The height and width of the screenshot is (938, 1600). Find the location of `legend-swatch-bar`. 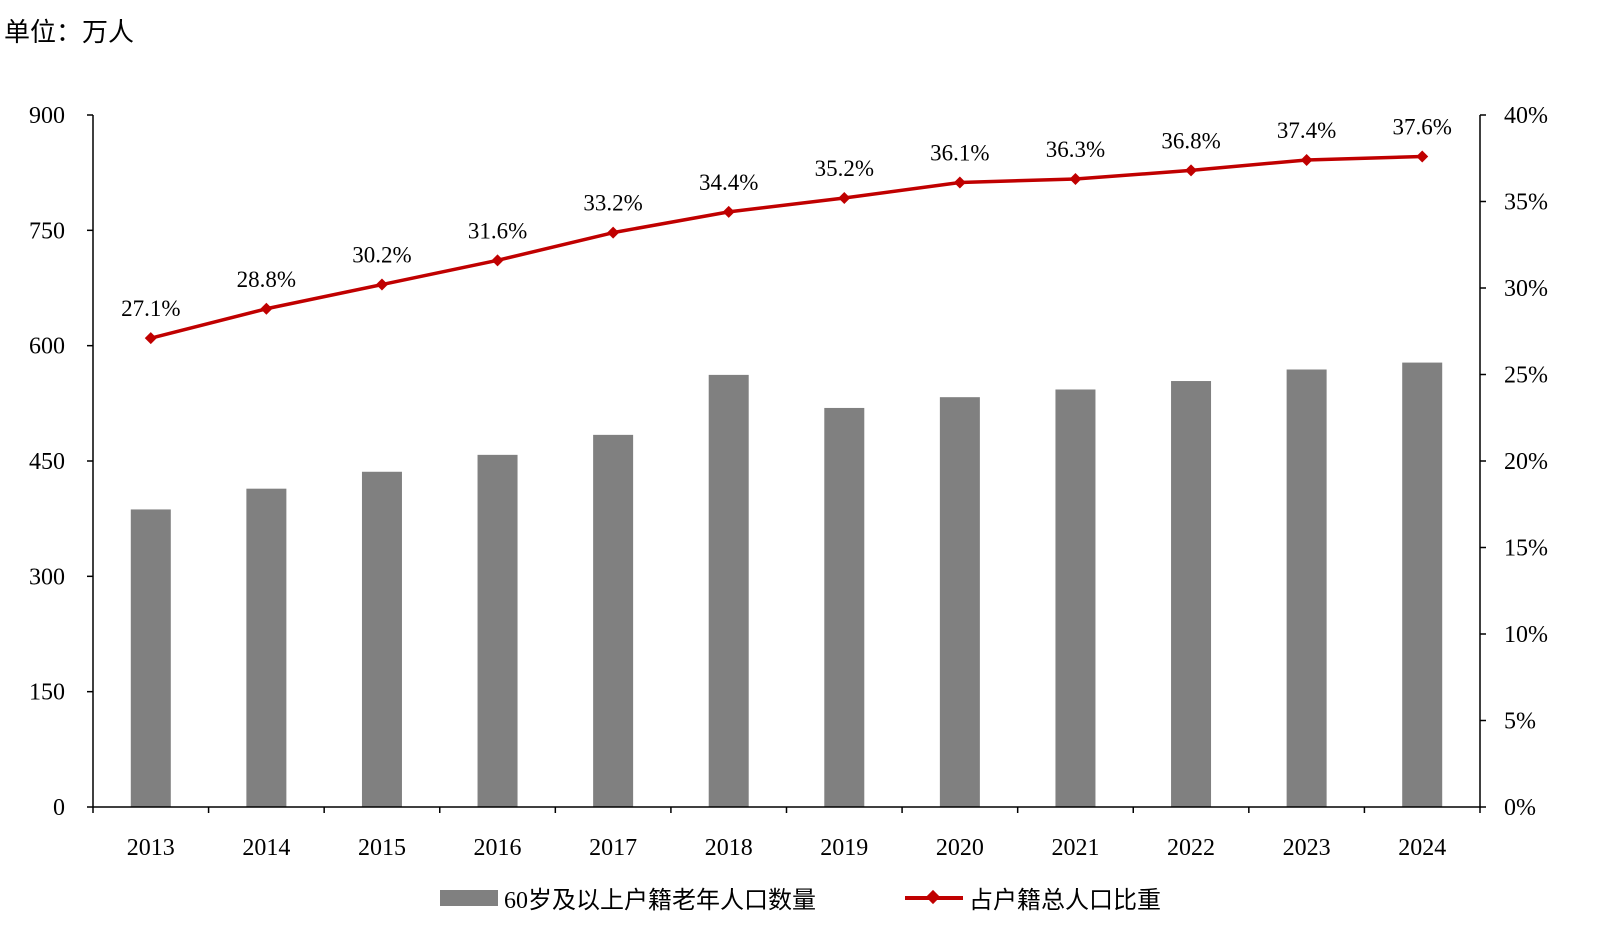

legend-swatch-bar is located at coordinates (469, 897).